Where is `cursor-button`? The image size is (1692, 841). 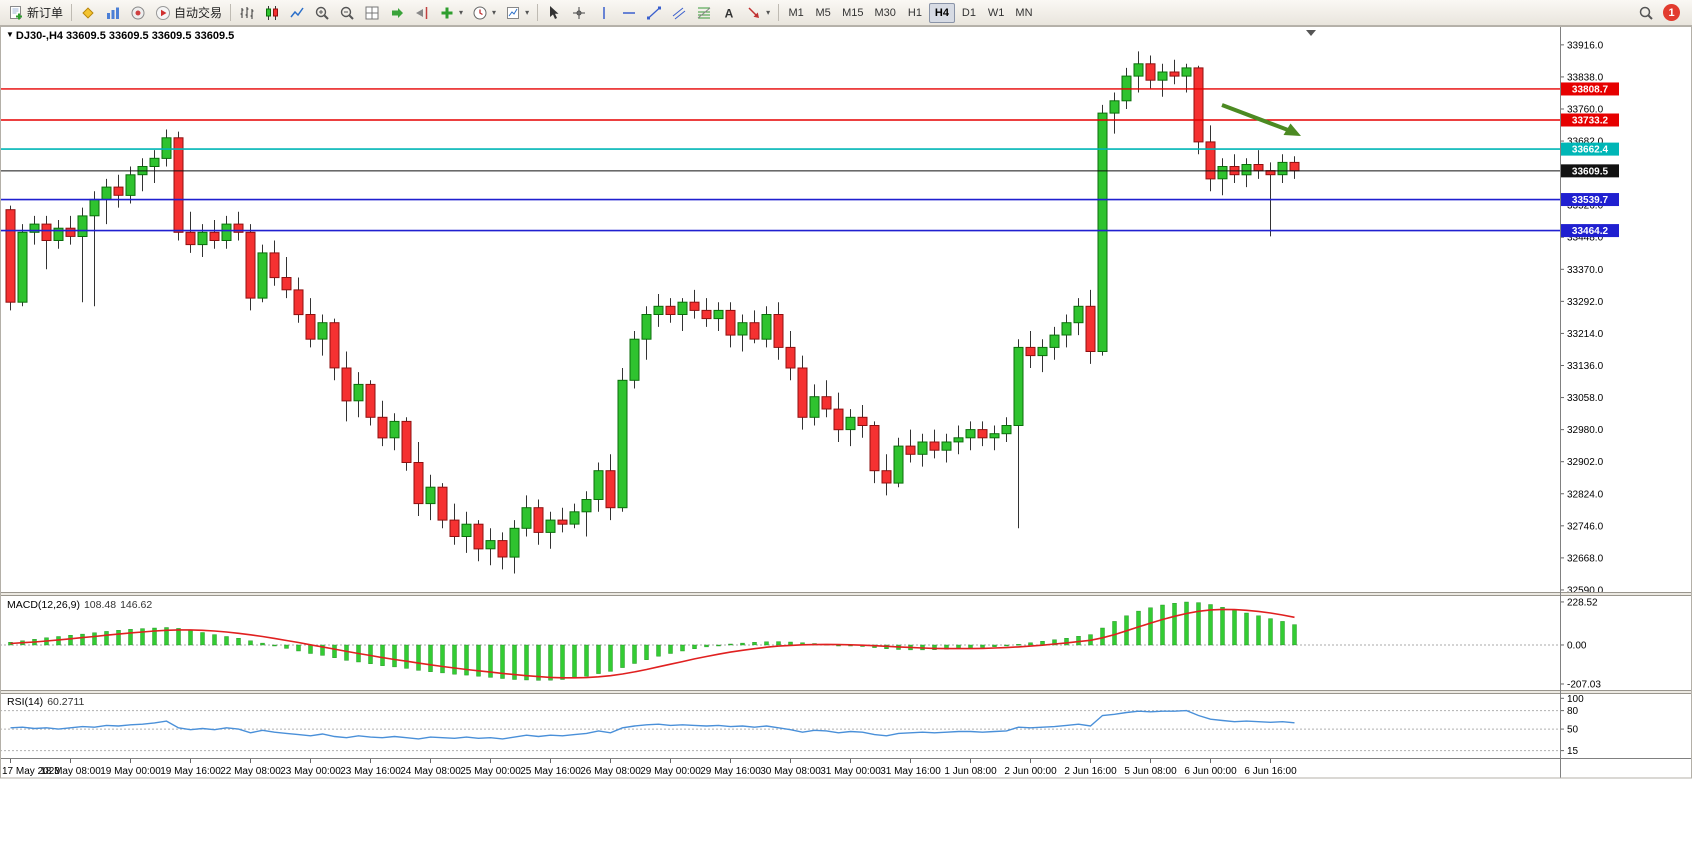 cursor-button is located at coordinates (554, 13).